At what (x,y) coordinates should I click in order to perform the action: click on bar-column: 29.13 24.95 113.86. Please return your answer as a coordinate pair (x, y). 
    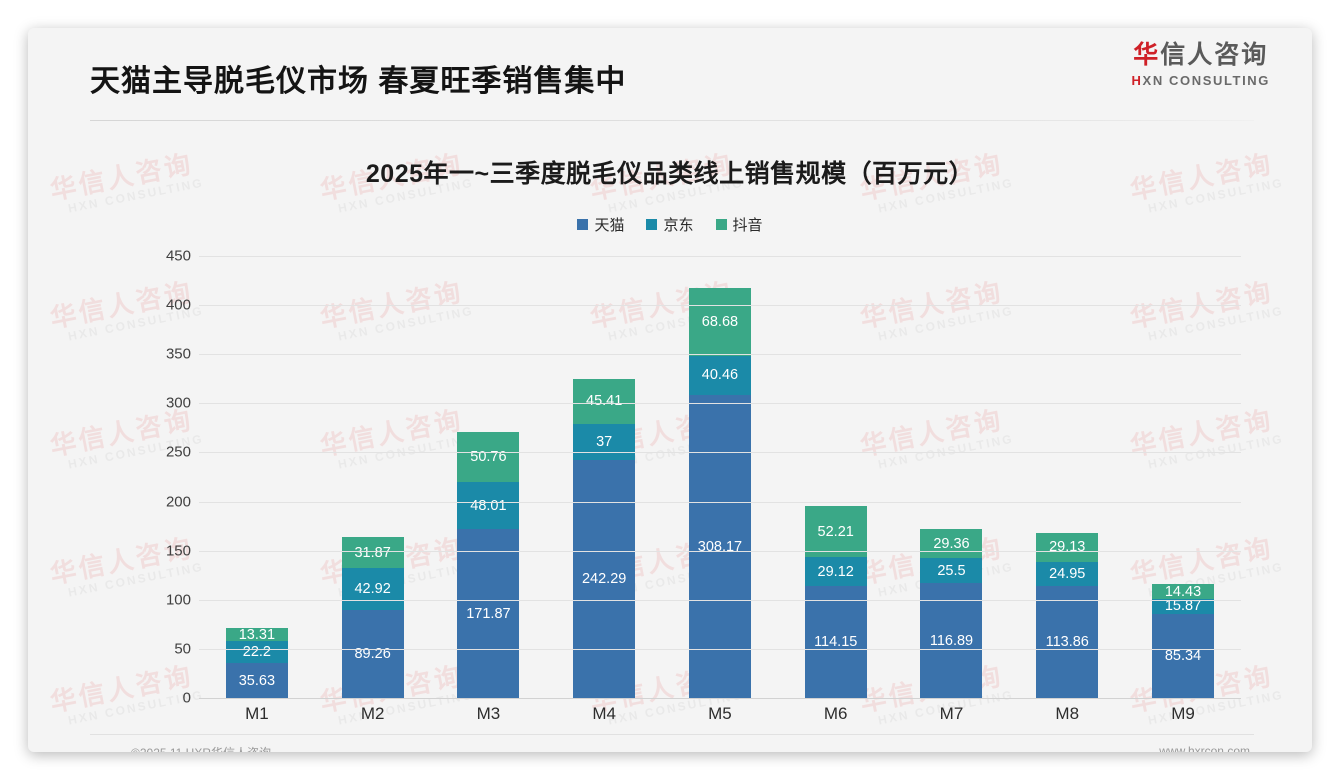
    Looking at the image, I should click on (1067, 477).